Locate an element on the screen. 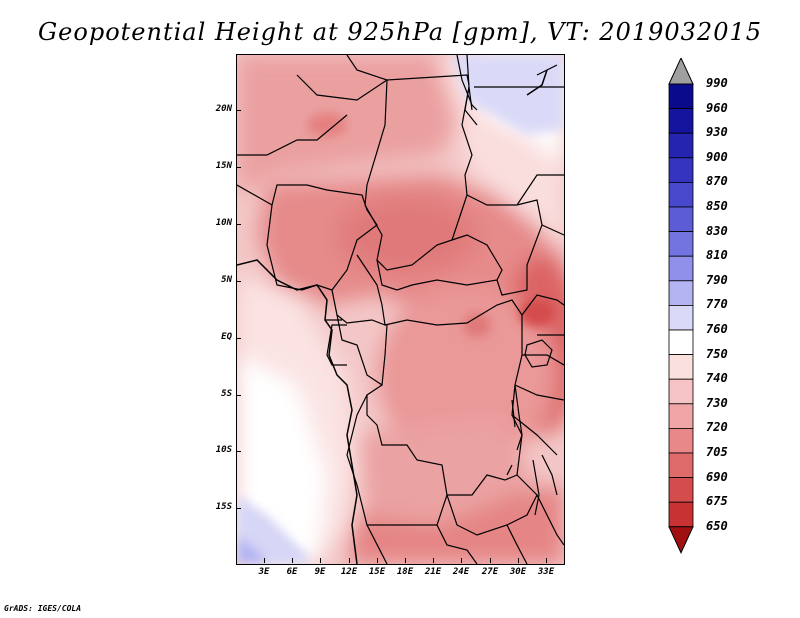 This screenshot has width=800, height=618. lon-label-30e: 30E is located at coordinates (518, 572).